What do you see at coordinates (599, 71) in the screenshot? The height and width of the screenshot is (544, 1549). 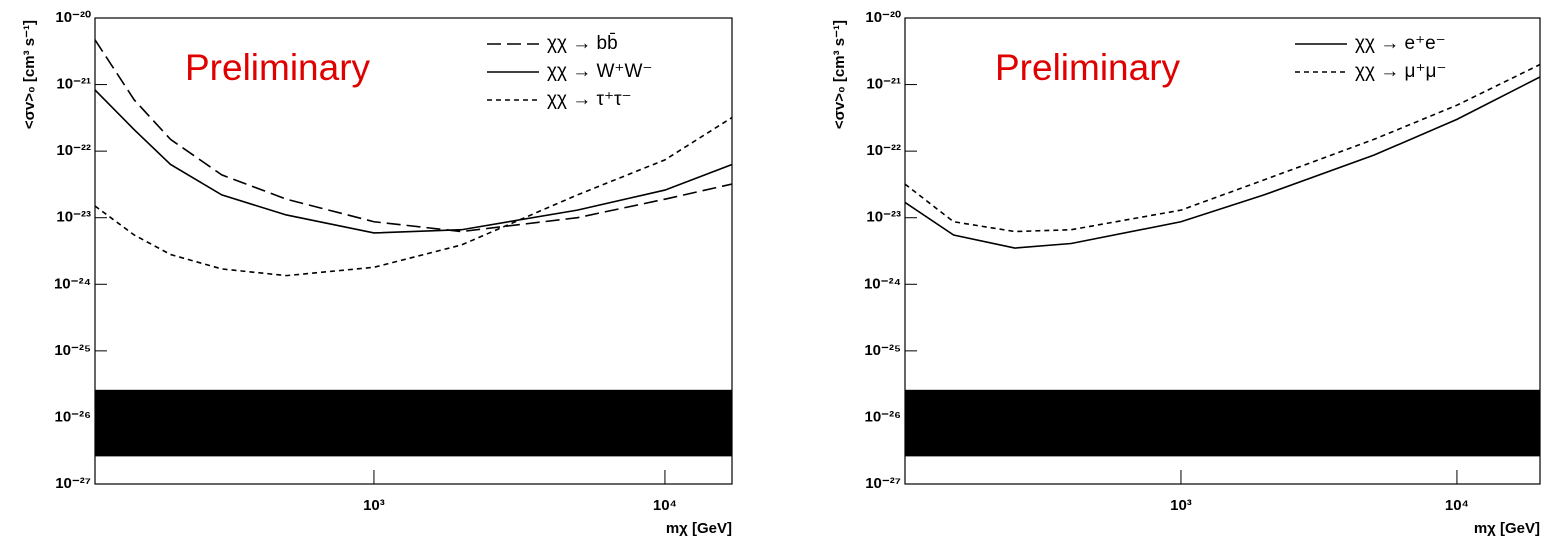 I see `legend-label: χχ → W⁺W⁻` at bounding box center [599, 71].